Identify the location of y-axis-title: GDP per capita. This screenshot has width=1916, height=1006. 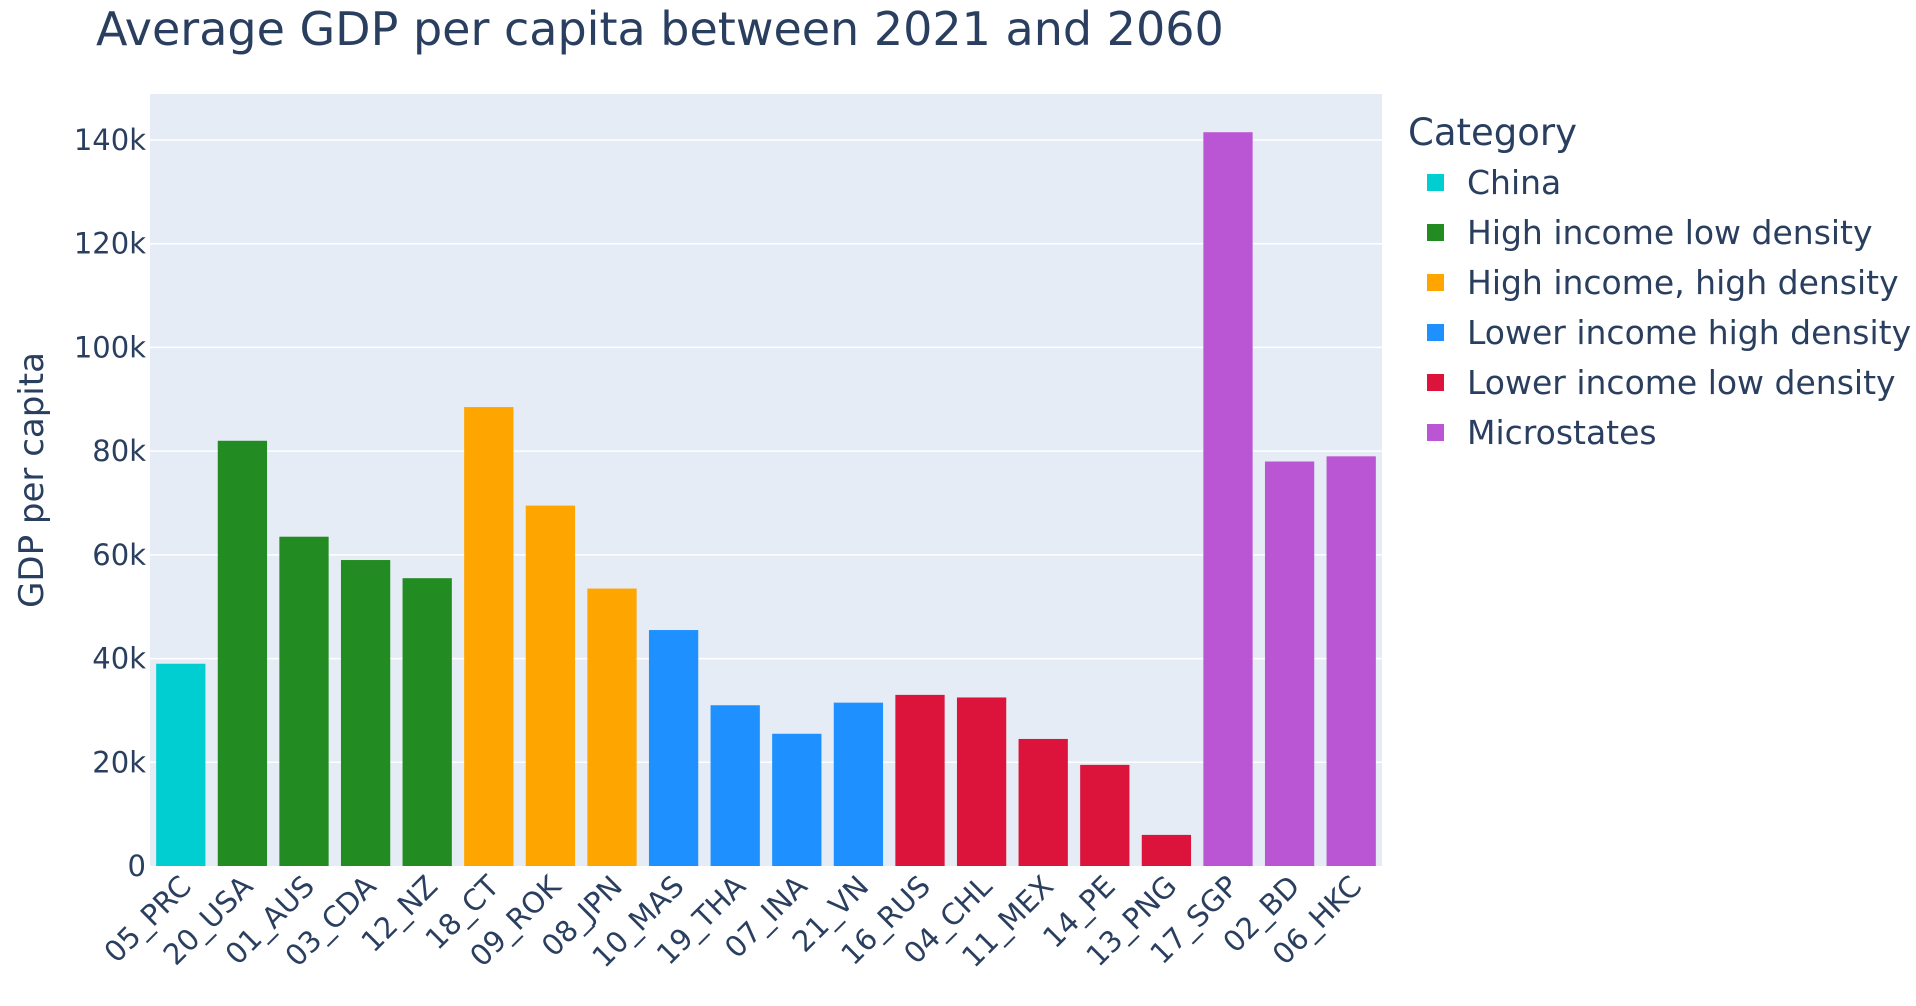
(32, 480).